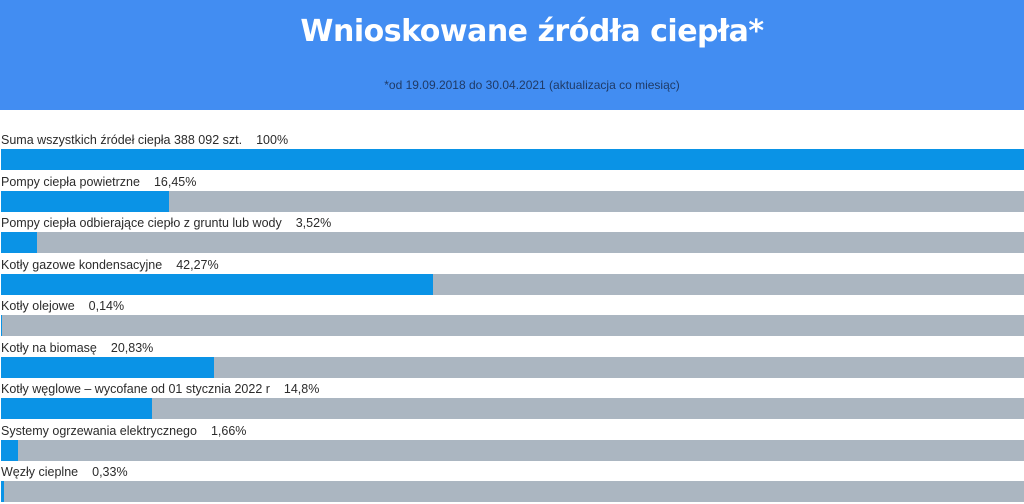 Image resolution: width=1024 pixels, height=504 pixels. Describe the element at coordinates (301, 389) in the screenshot. I see `value-label: 14,8%` at that location.